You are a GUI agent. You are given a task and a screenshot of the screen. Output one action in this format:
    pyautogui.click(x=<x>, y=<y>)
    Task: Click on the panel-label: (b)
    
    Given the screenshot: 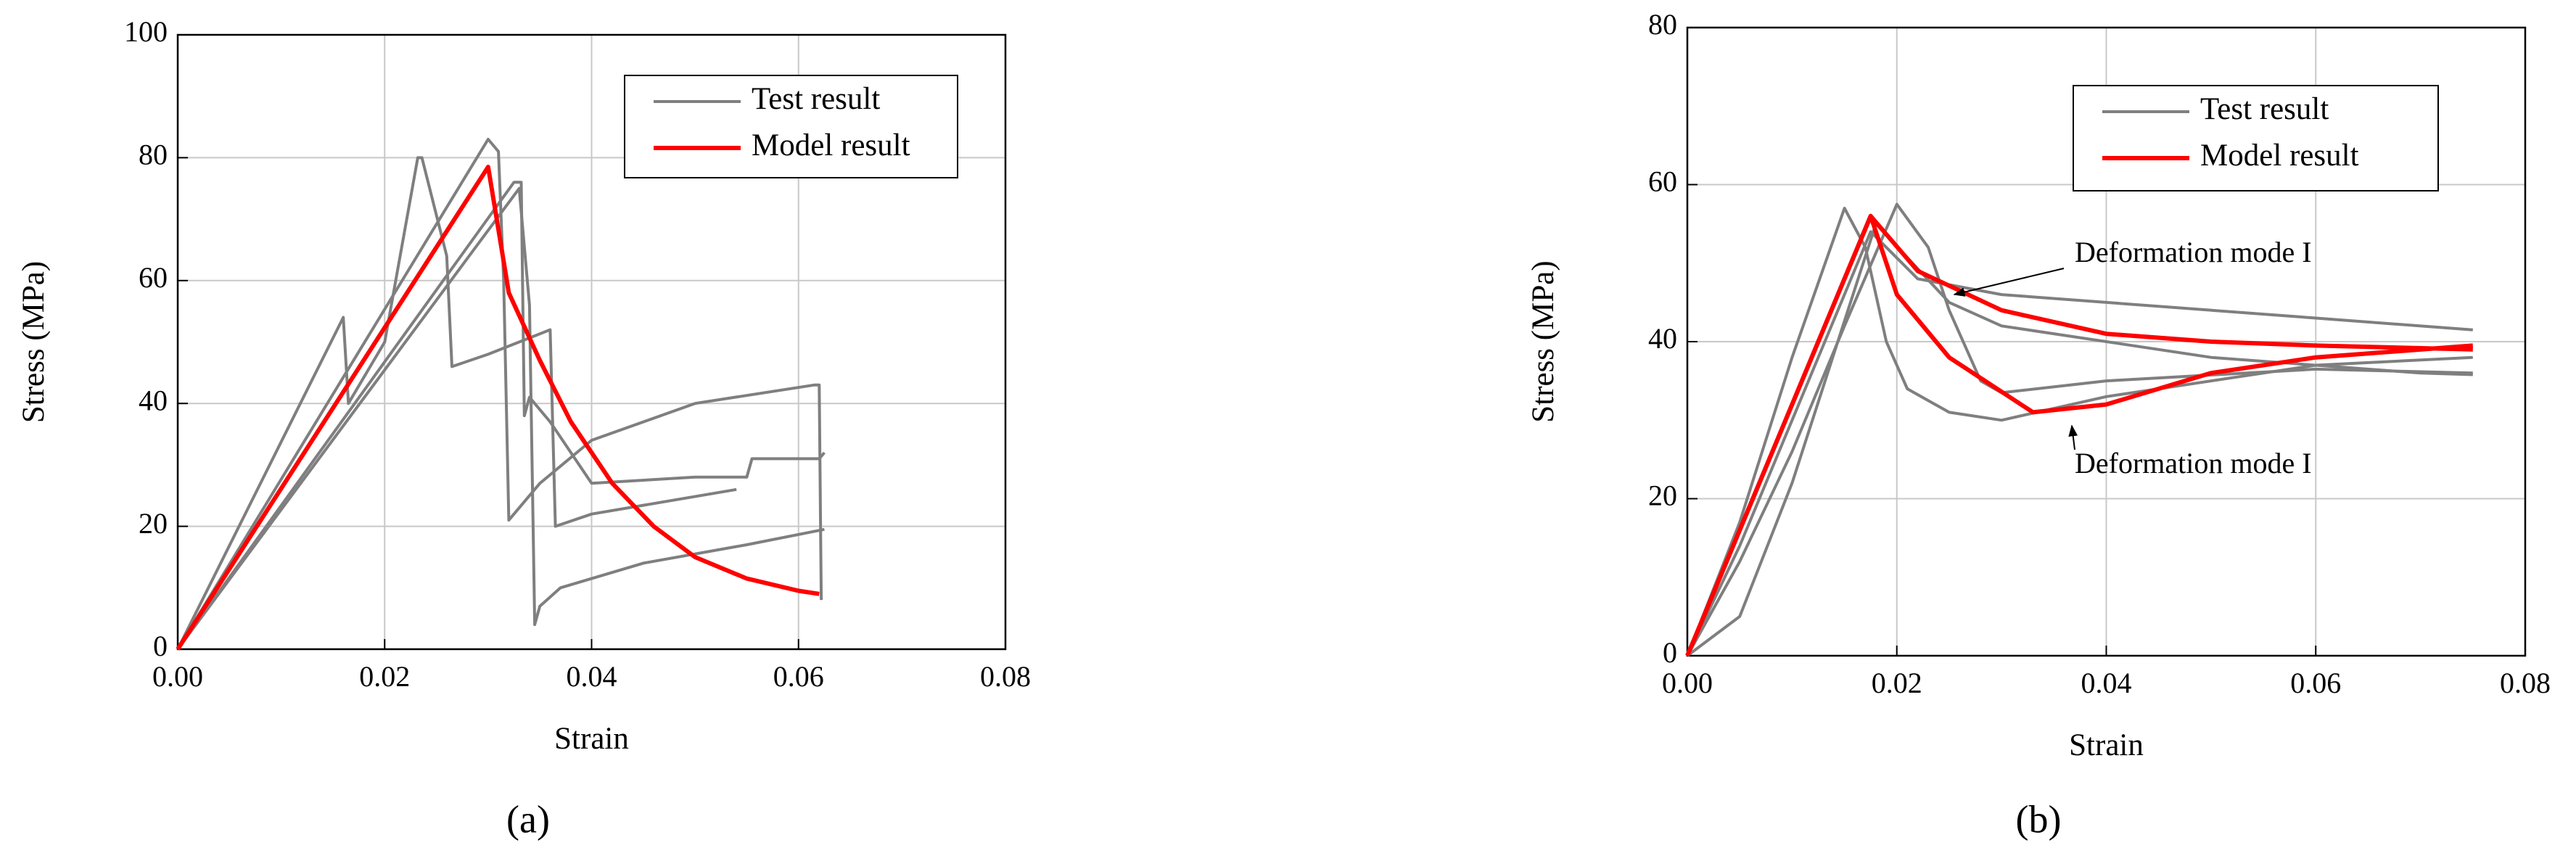 What is the action you would take?
    pyautogui.click(x=2039, y=819)
    